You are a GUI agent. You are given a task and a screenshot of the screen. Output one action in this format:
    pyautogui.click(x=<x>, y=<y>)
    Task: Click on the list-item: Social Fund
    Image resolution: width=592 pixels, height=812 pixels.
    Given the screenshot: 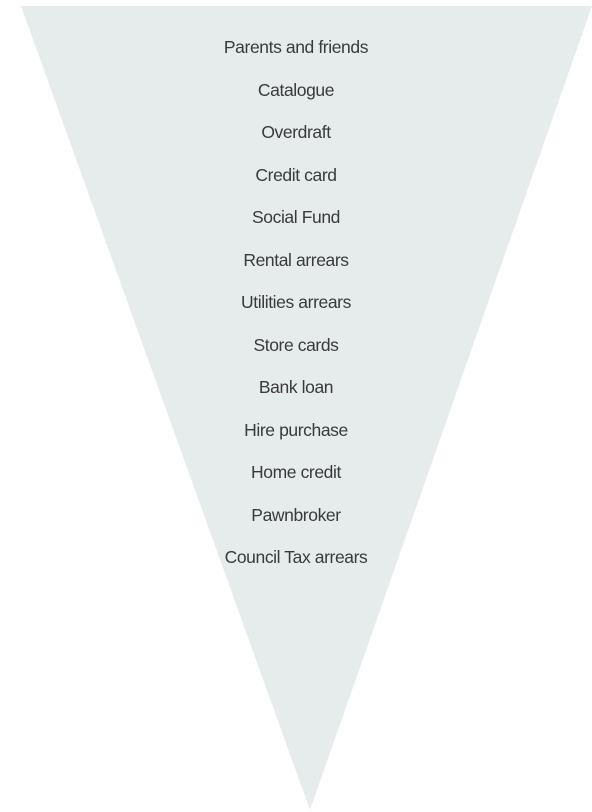 What is the action you would take?
    pyautogui.click(x=295, y=217)
    